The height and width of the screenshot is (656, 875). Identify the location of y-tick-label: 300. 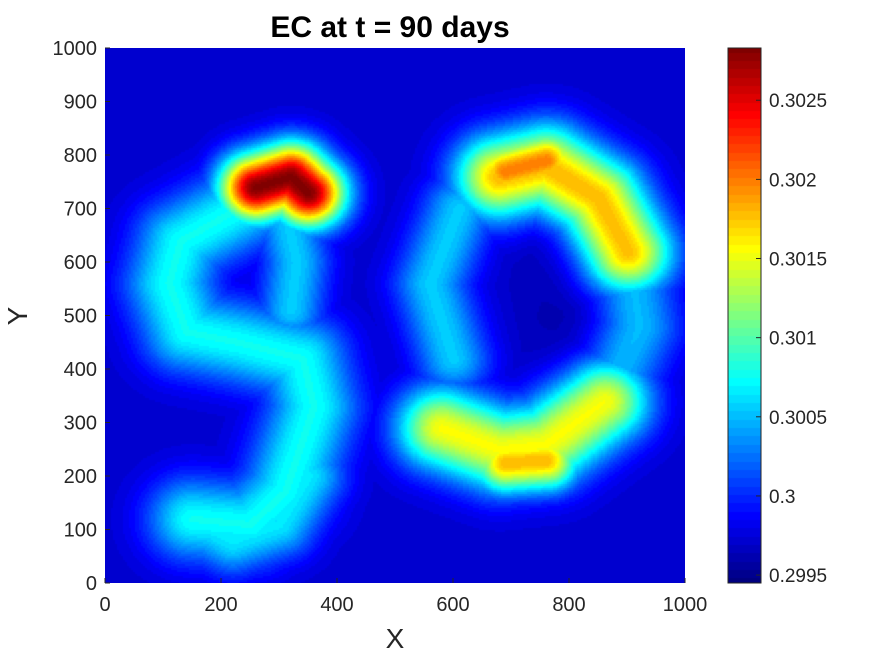
(80, 424).